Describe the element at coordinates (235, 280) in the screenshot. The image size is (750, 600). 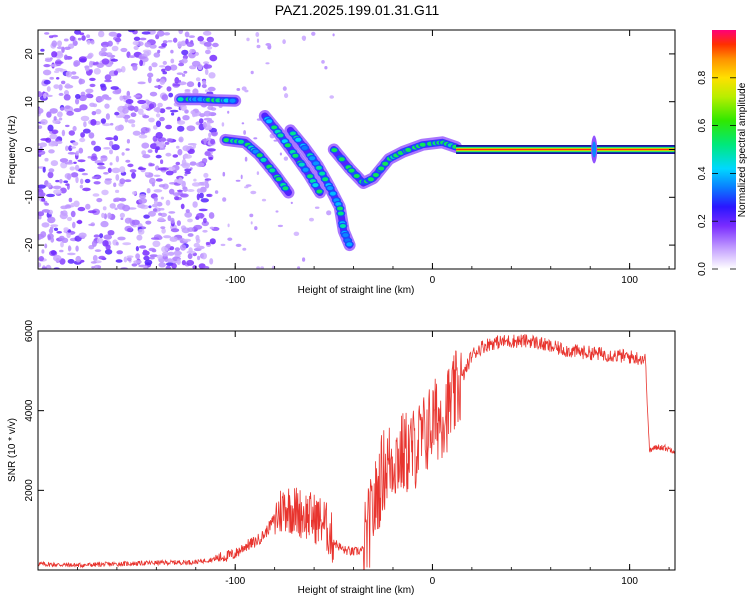
I see `x-tick-label: -100` at that location.